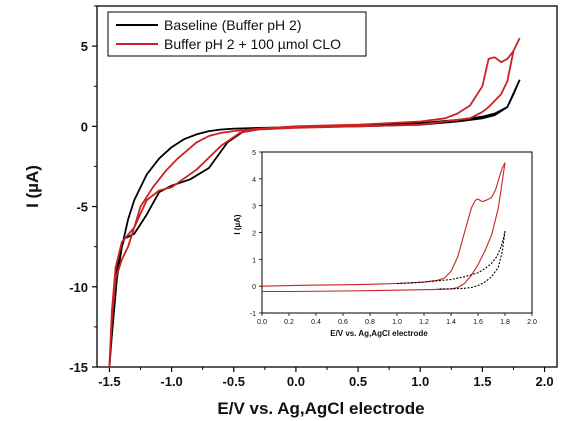 This screenshot has height=421, width=562. I want to click on inset-x-tick-label: 1.2, so click(424, 322).